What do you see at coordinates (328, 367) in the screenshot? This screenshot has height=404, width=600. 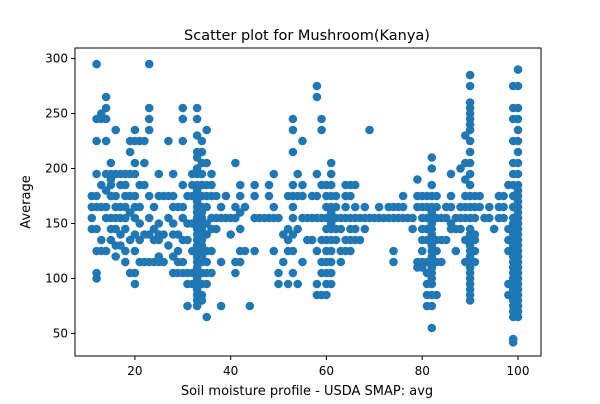 I see `x-axis-ticks: 20 40 60 80 100` at bounding box center [328, 367].